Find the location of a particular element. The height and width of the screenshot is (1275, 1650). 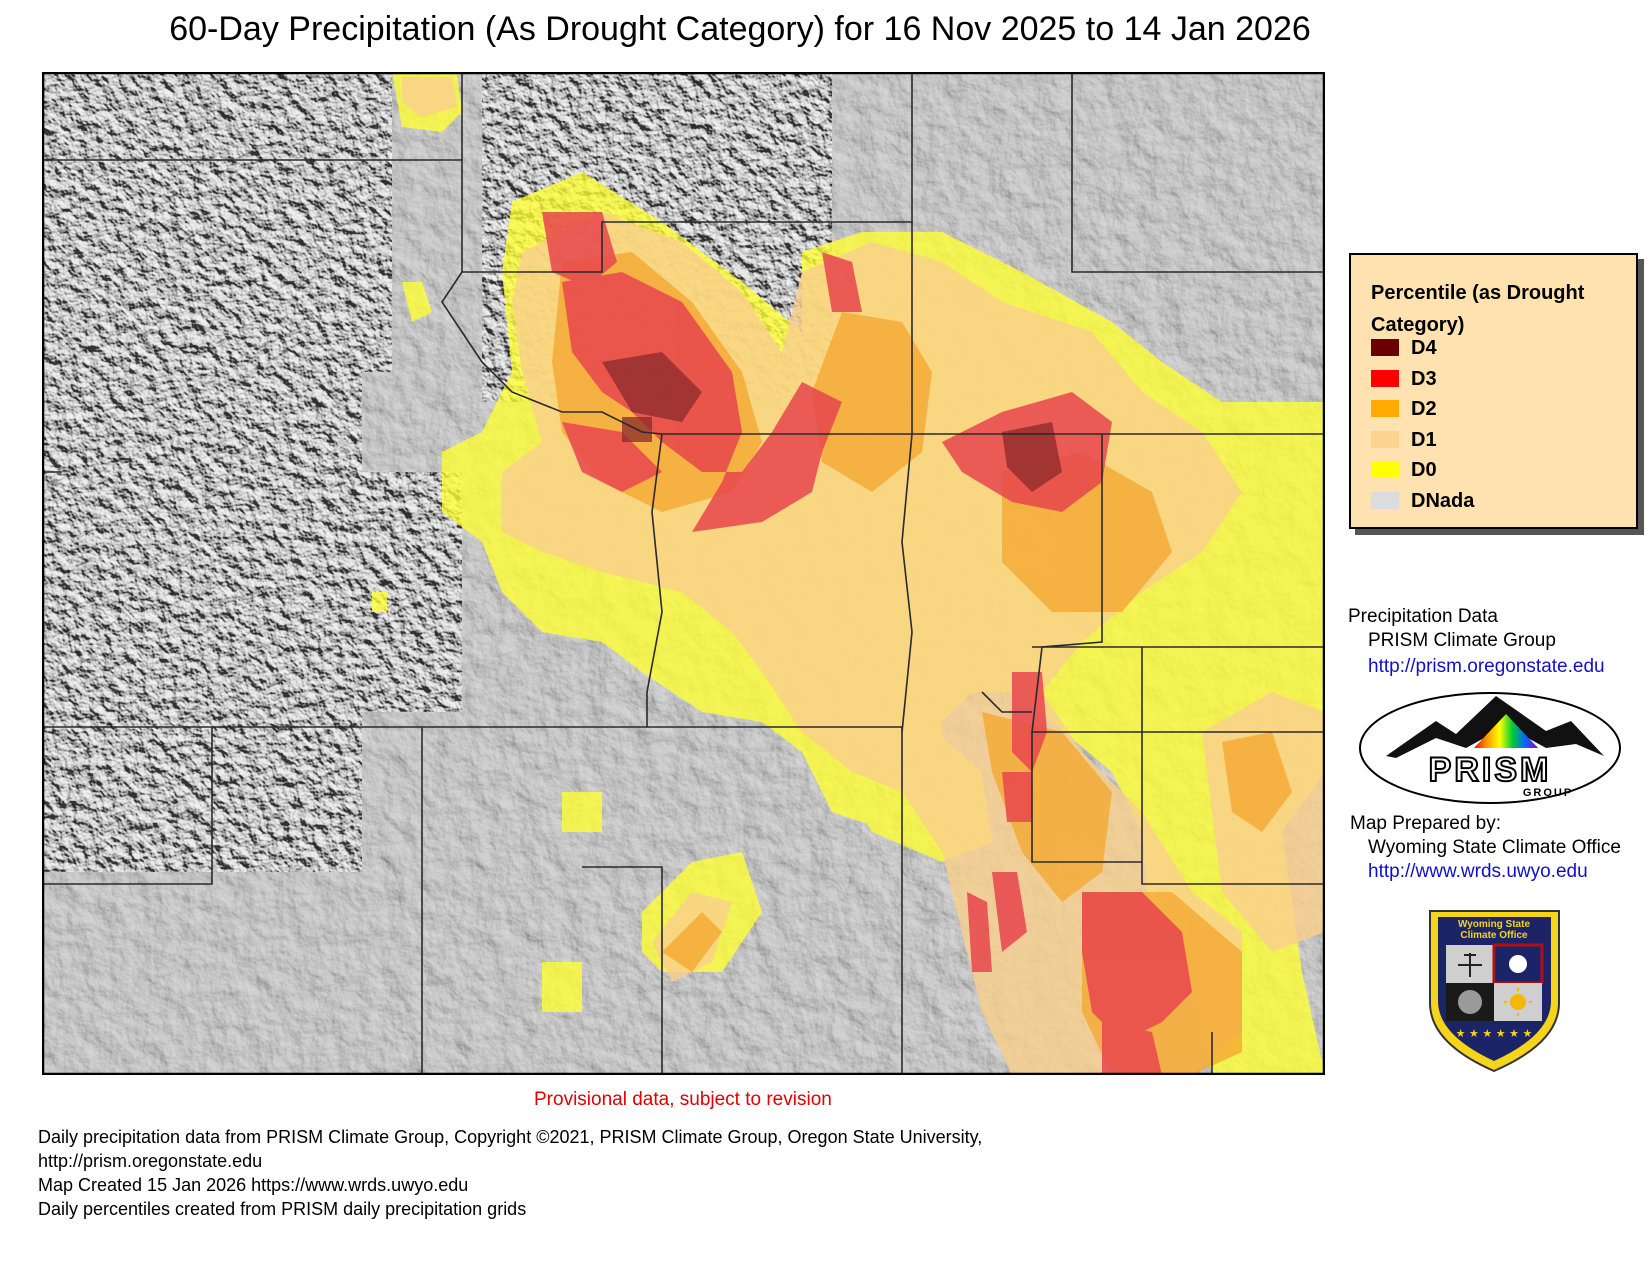

d4-areas is located at coordinates (832, 422).